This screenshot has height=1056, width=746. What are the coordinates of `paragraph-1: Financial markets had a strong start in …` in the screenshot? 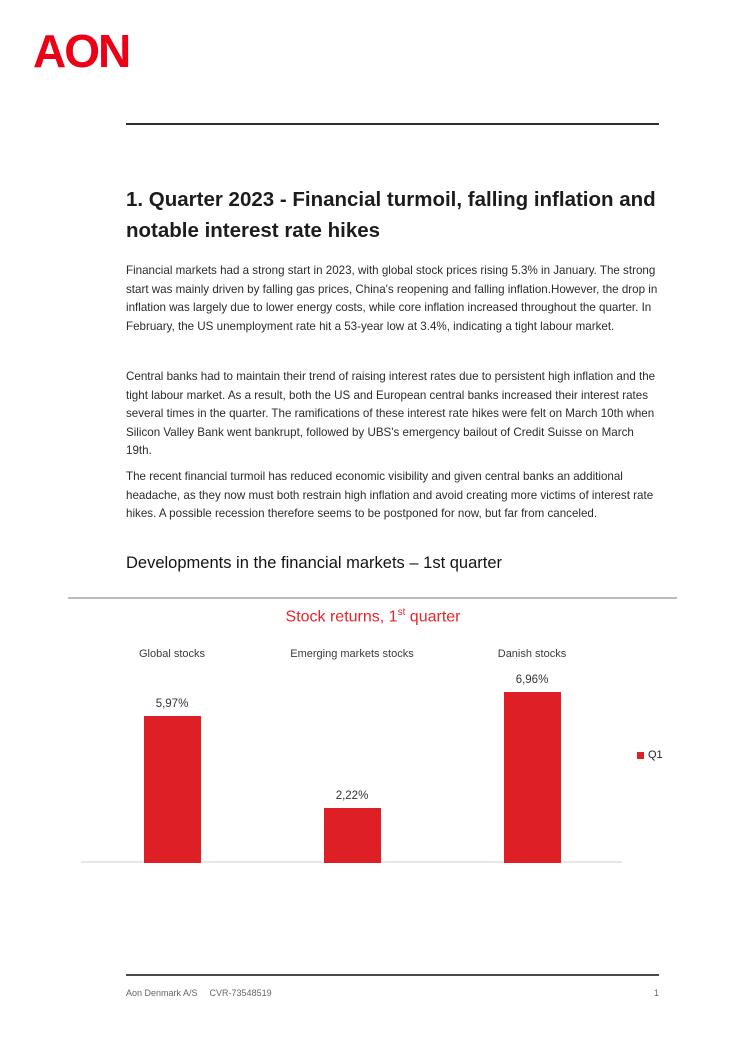 It's located at (392, 298).